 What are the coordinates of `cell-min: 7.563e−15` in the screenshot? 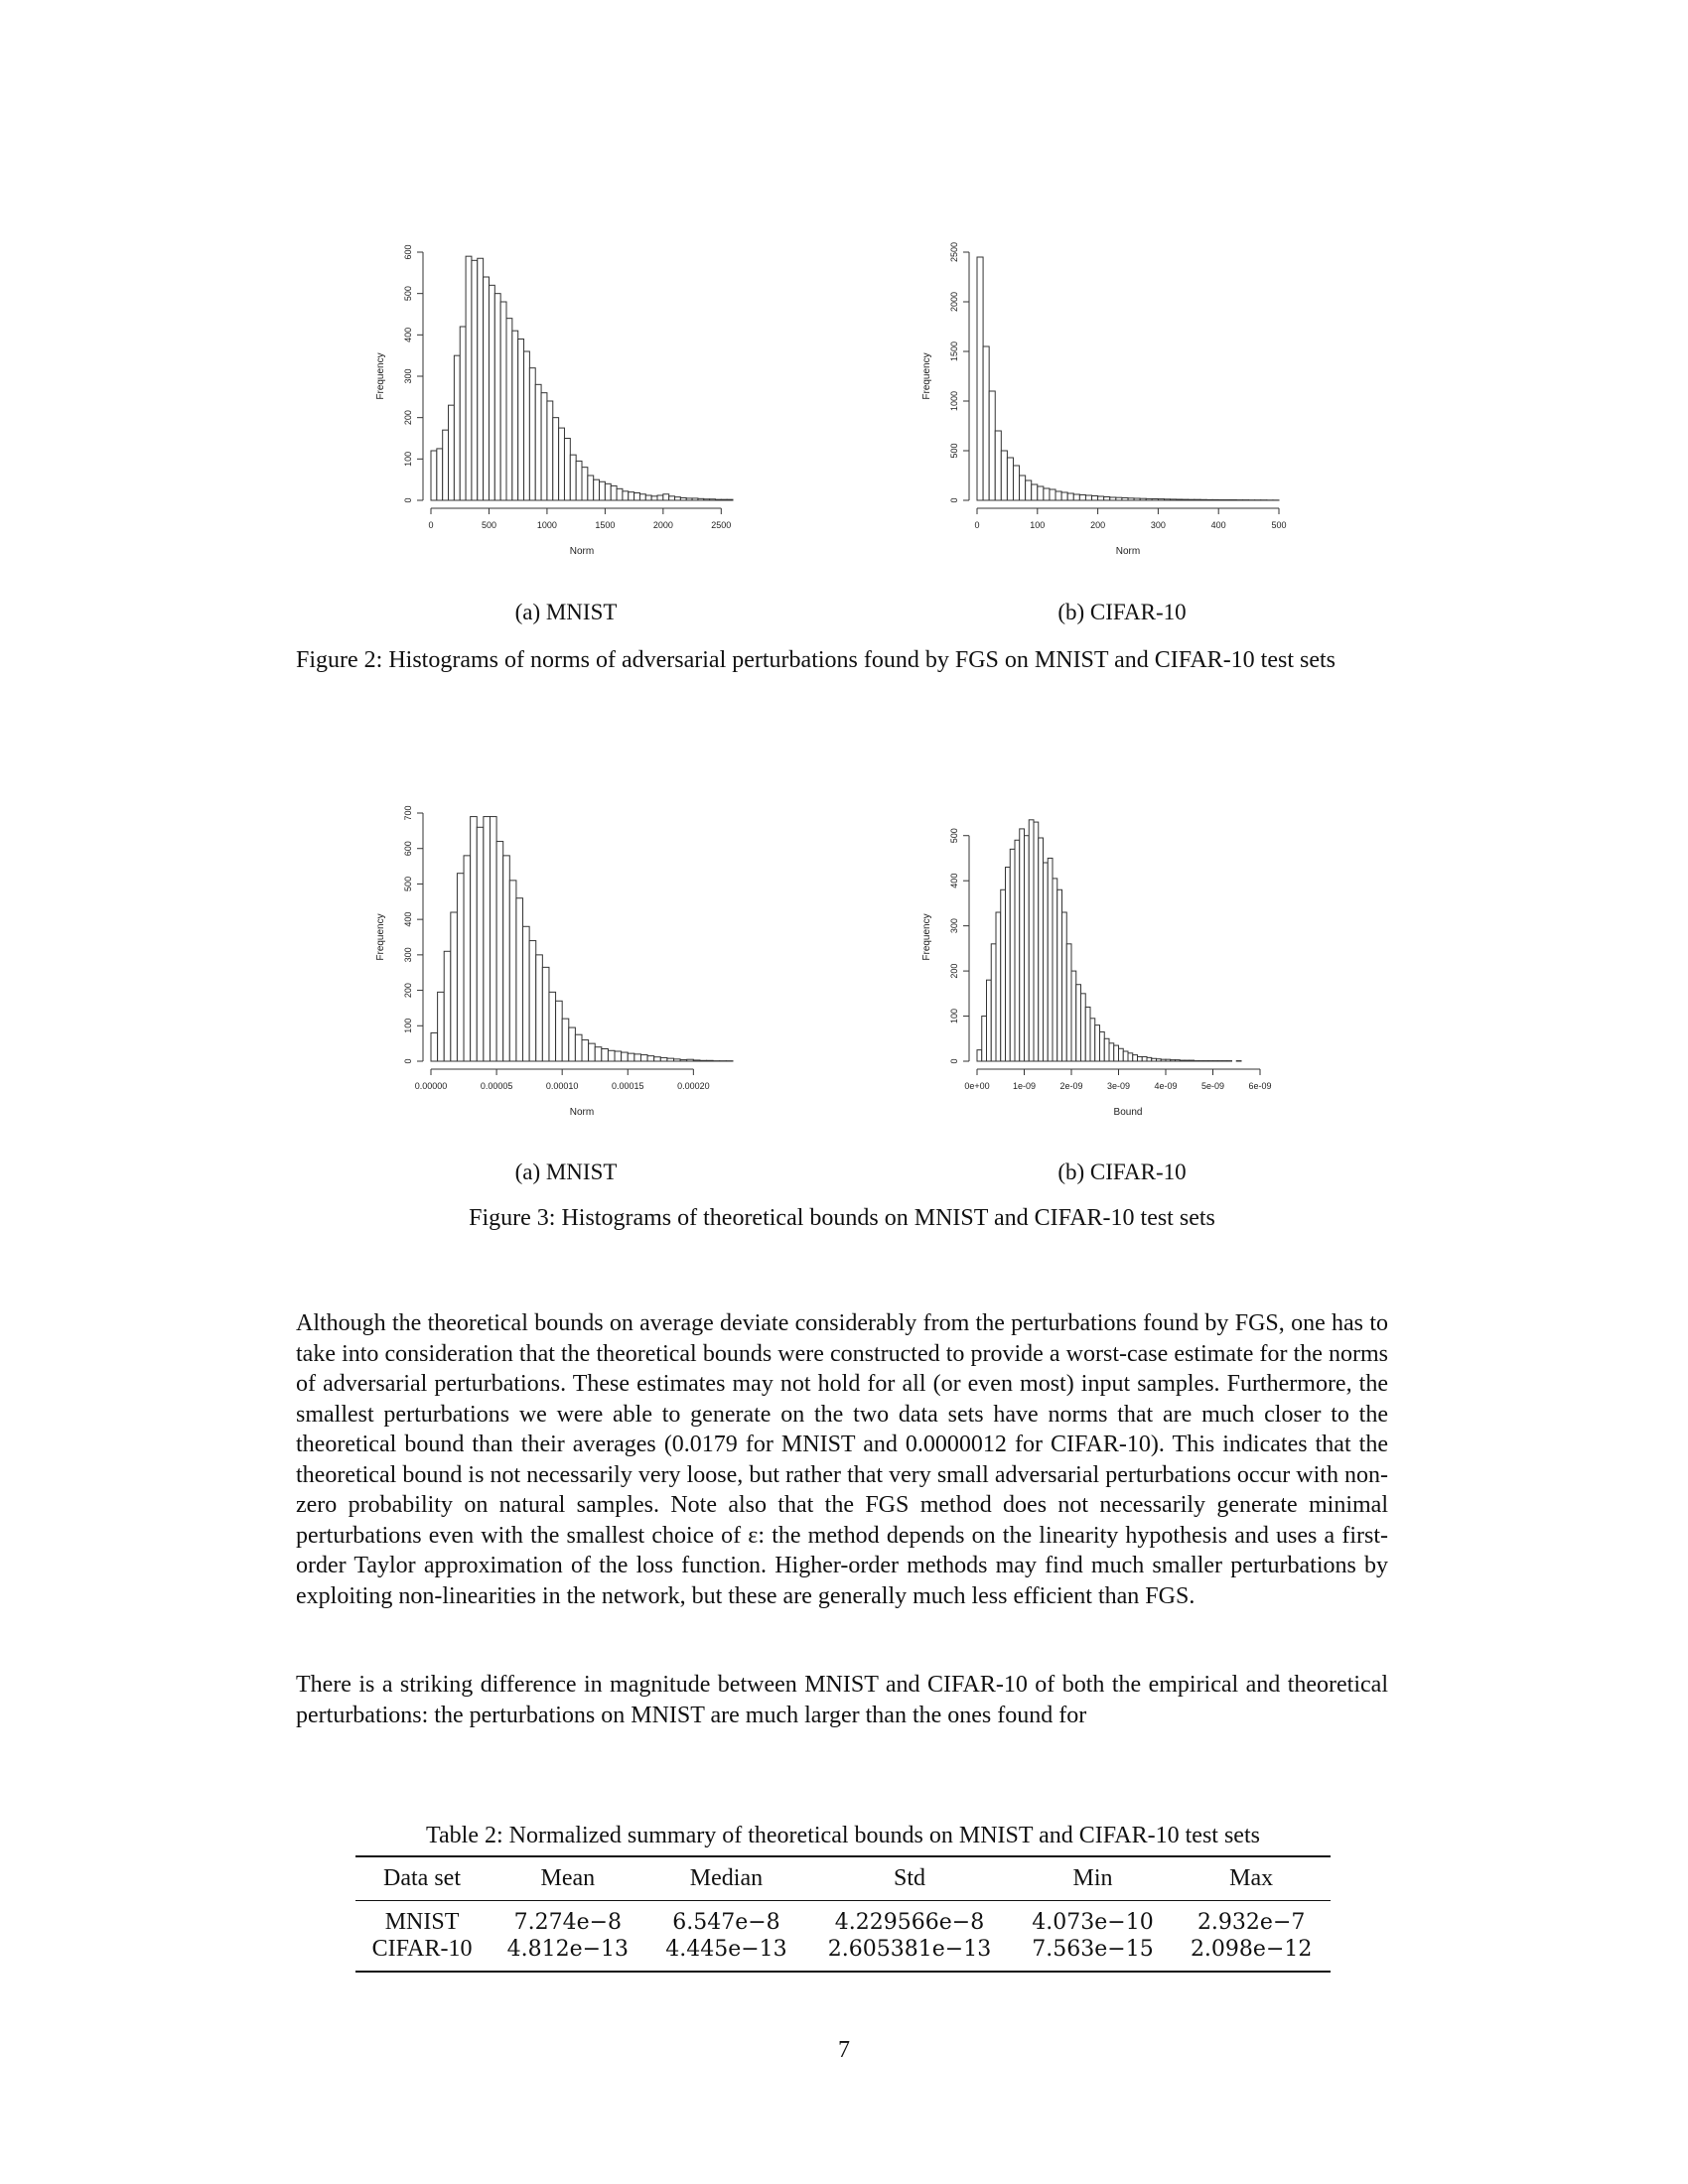 It's located at (1093, 1954).